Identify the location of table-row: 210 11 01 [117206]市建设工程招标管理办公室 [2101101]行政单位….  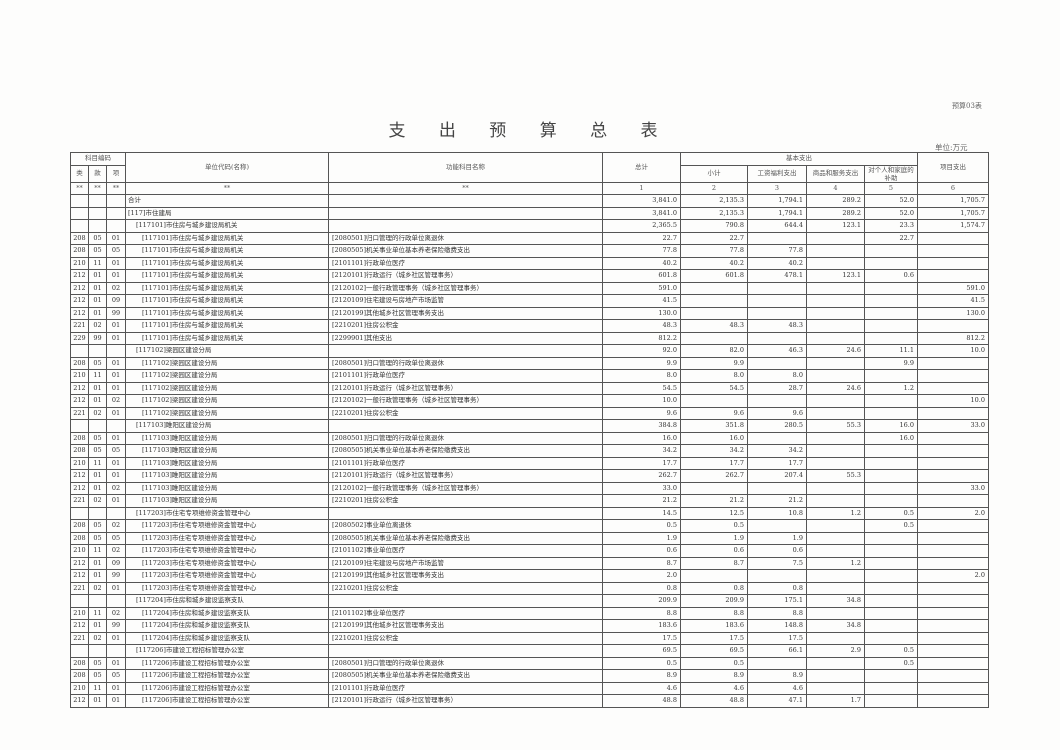
(529, 688).